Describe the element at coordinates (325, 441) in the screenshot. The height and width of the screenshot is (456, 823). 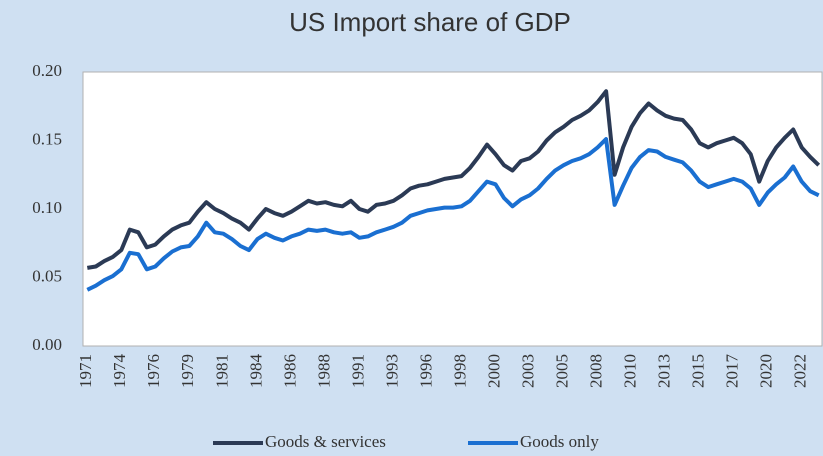
I see `legend-label: Goods & services` at that location.